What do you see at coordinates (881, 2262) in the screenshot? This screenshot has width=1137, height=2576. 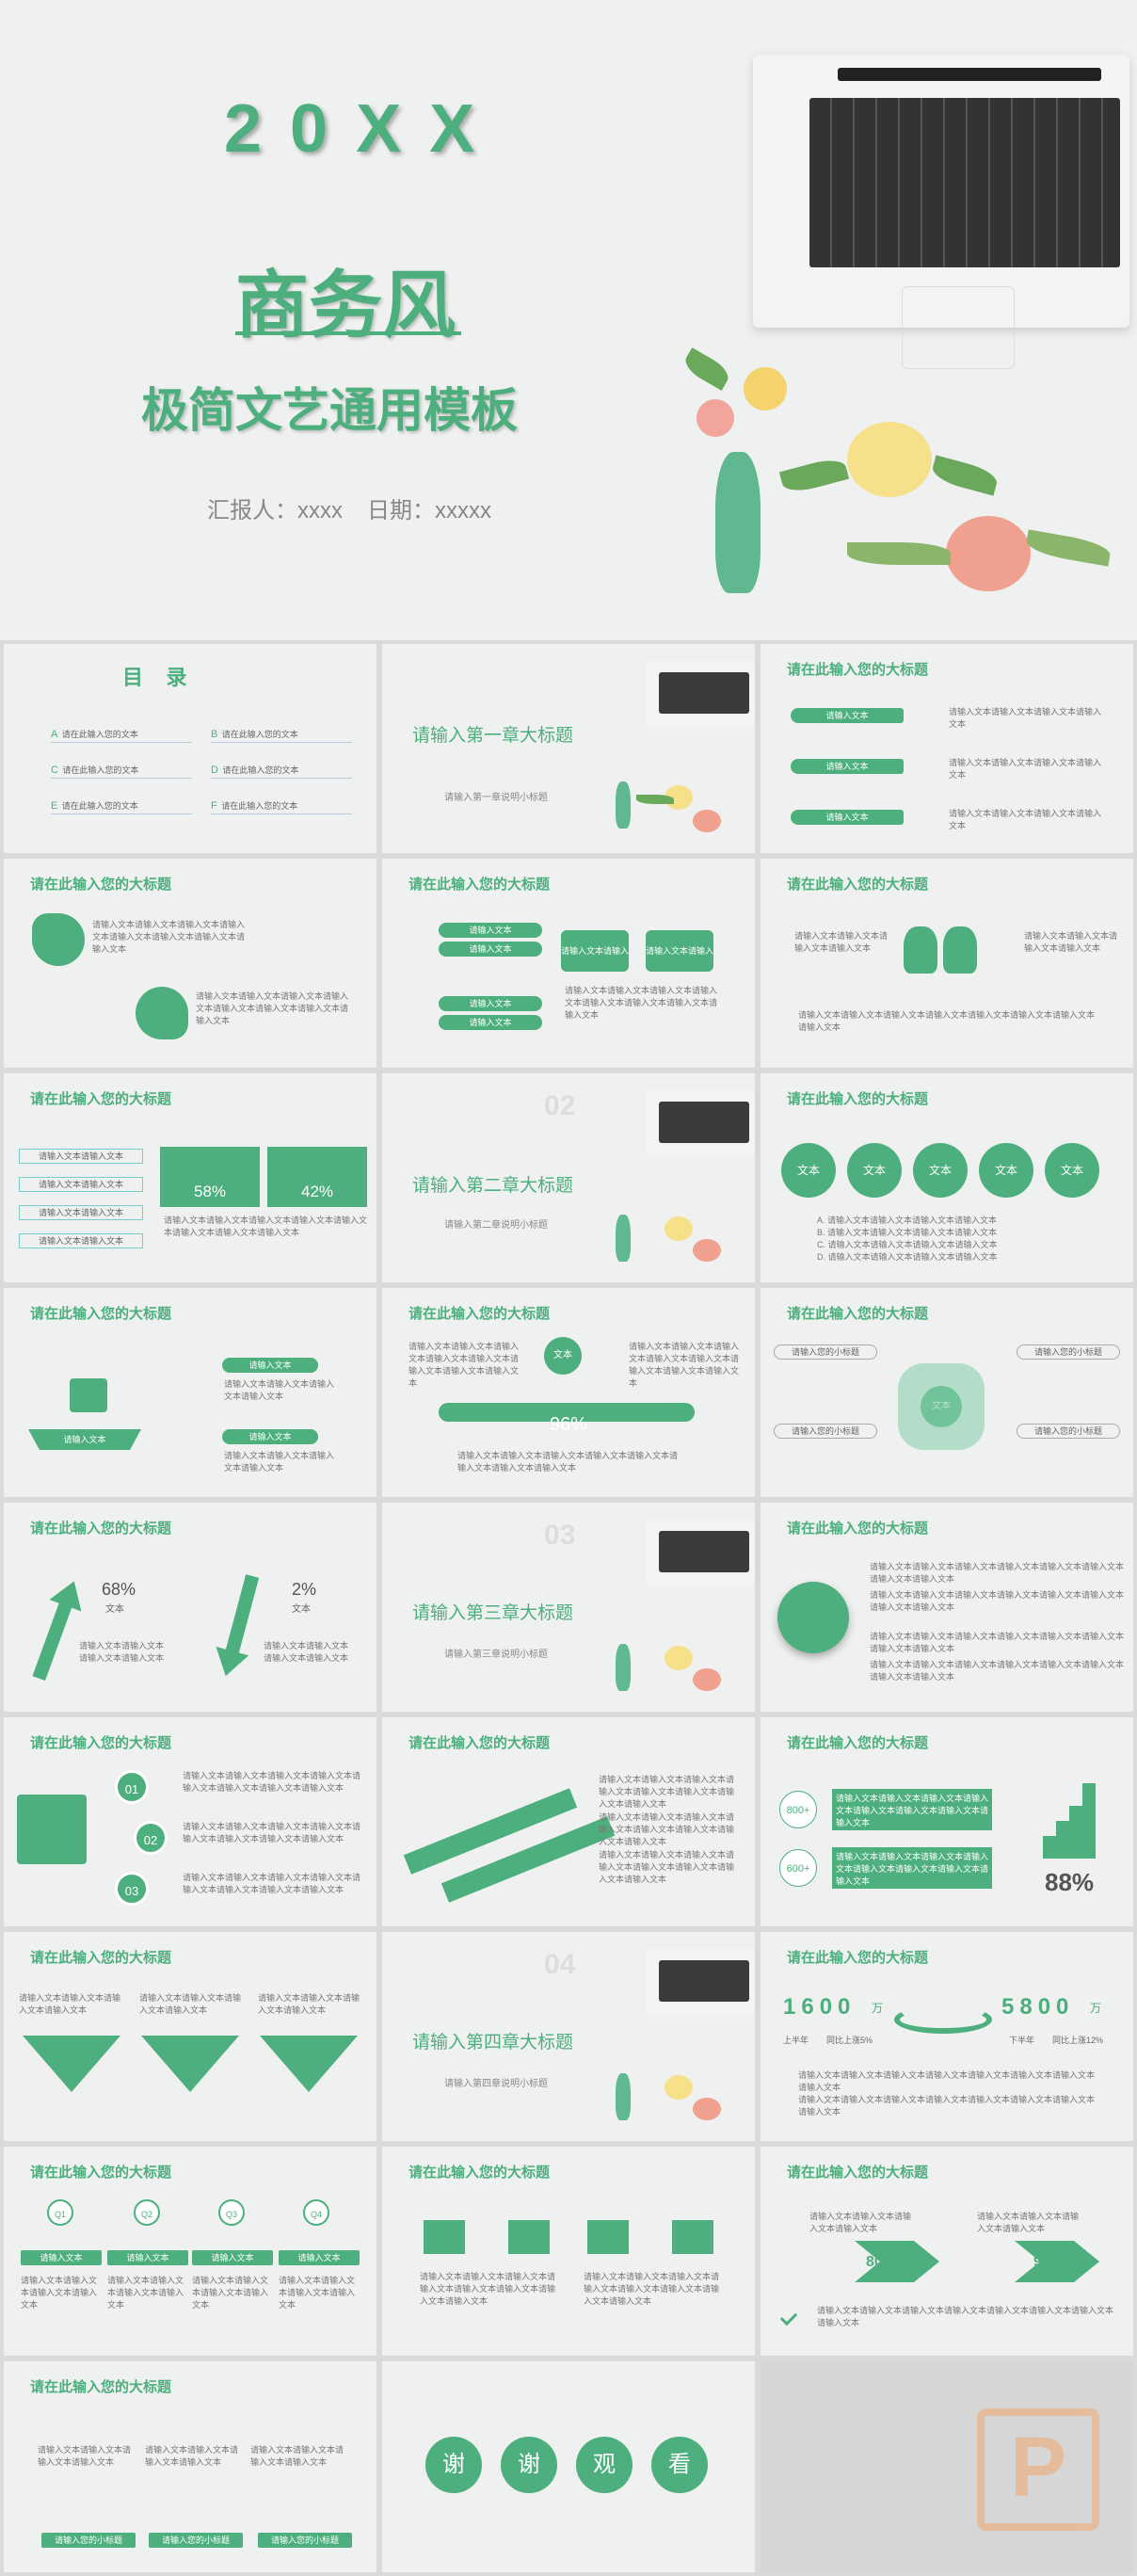 I see `percent-label: 80%` at bounding box center [881, 2262].